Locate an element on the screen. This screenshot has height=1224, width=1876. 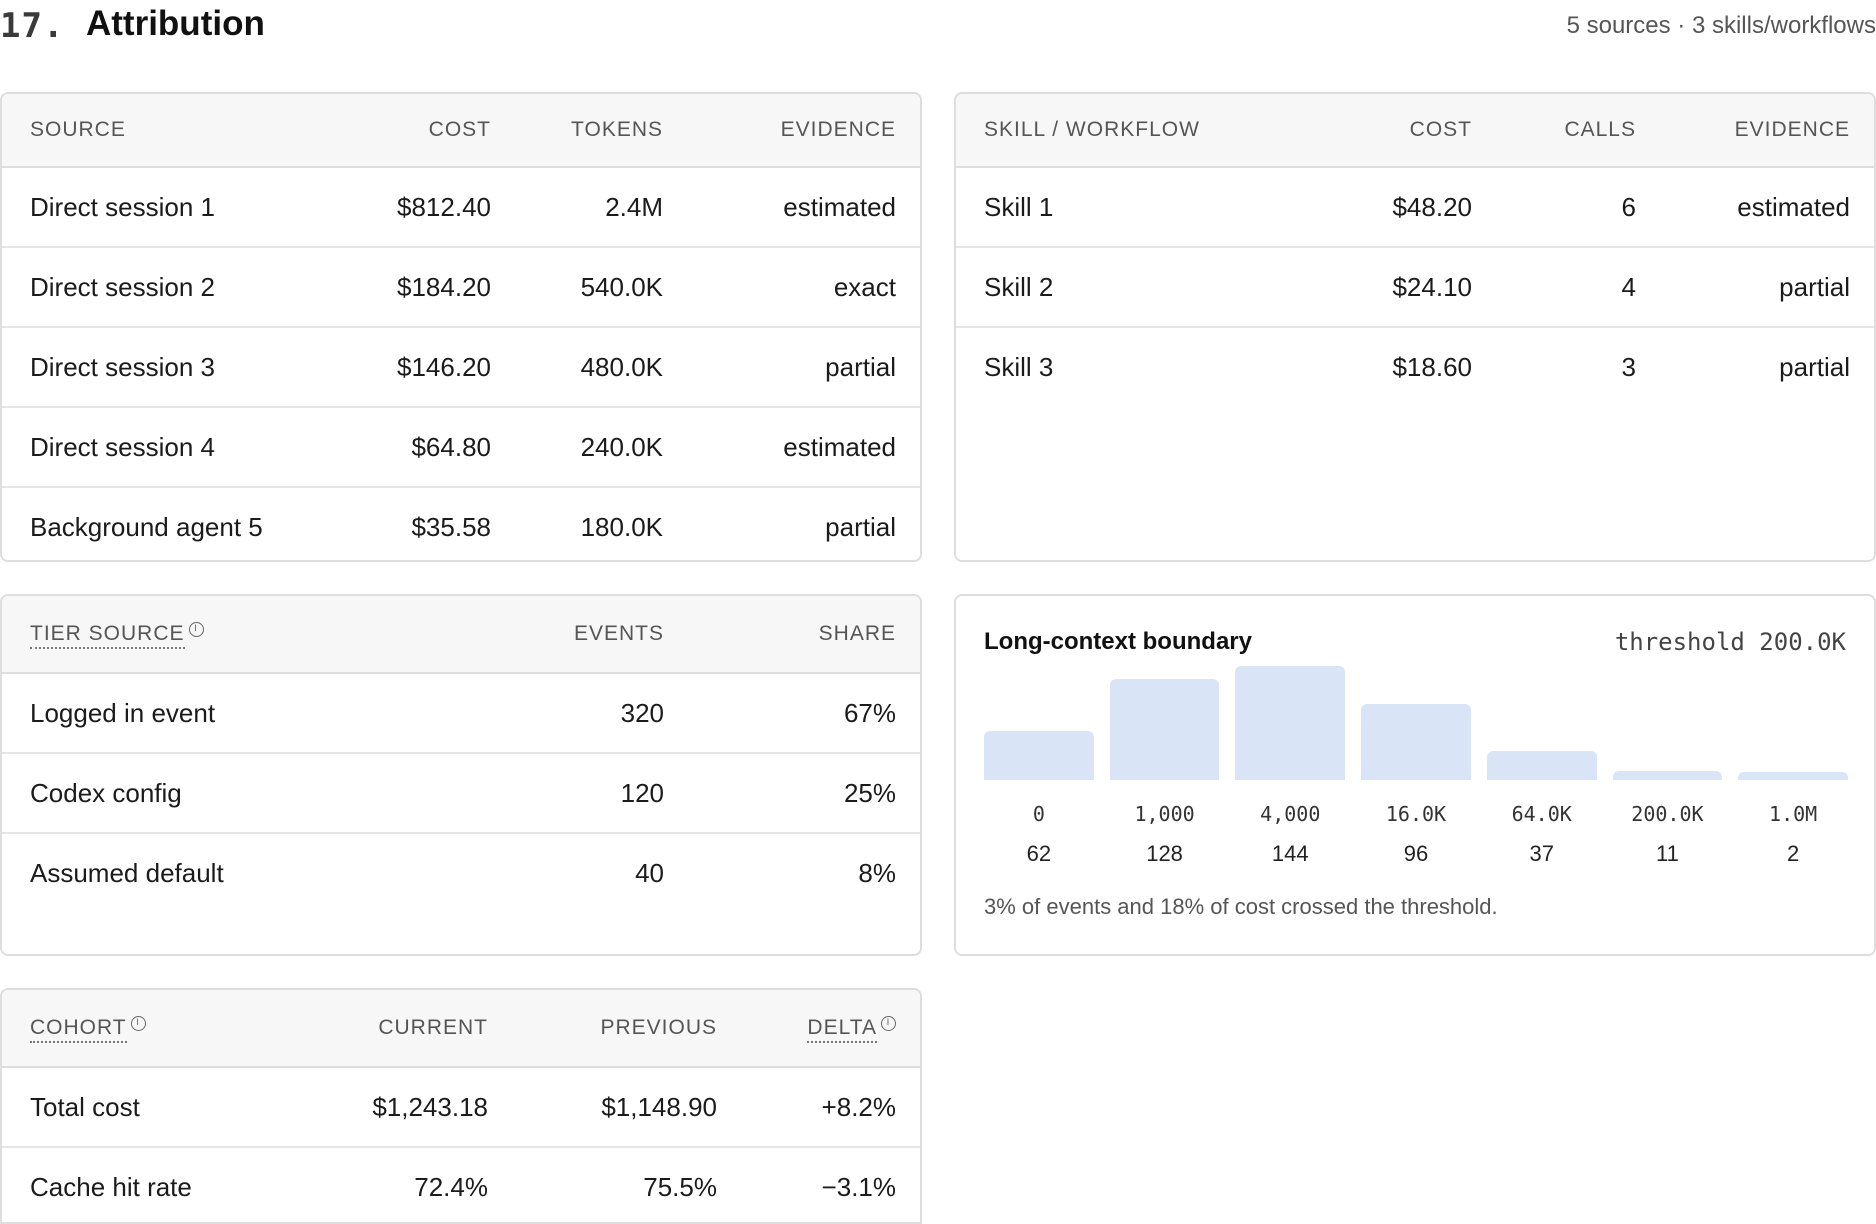
skill-calls: 3 is located at coordinates (1628, 366).